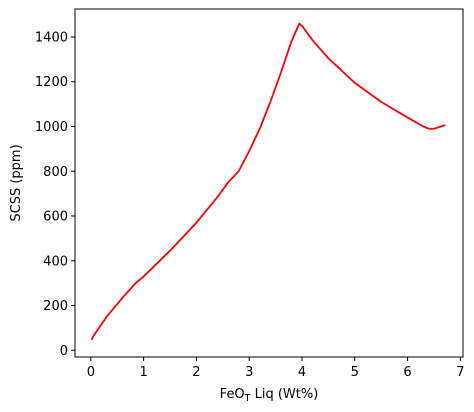  What do you see at coordinates (91, 372) in the screenshot?
I see `x-tick-label: 0` at bounding box center [91, 372].